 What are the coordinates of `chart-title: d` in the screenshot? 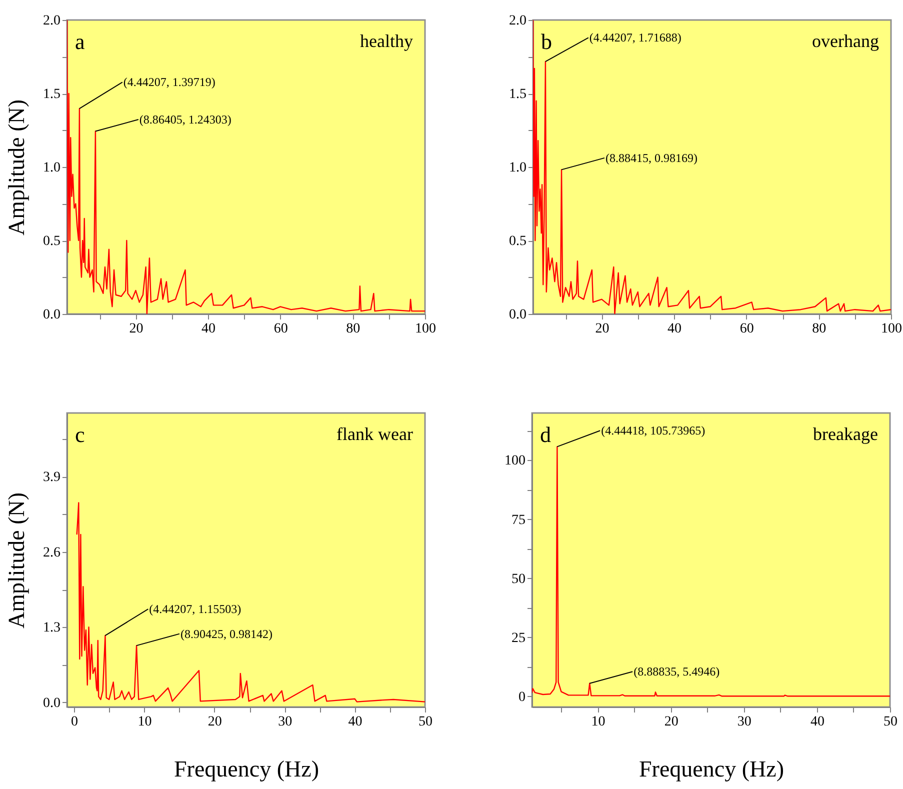 It's located at (545, 434).